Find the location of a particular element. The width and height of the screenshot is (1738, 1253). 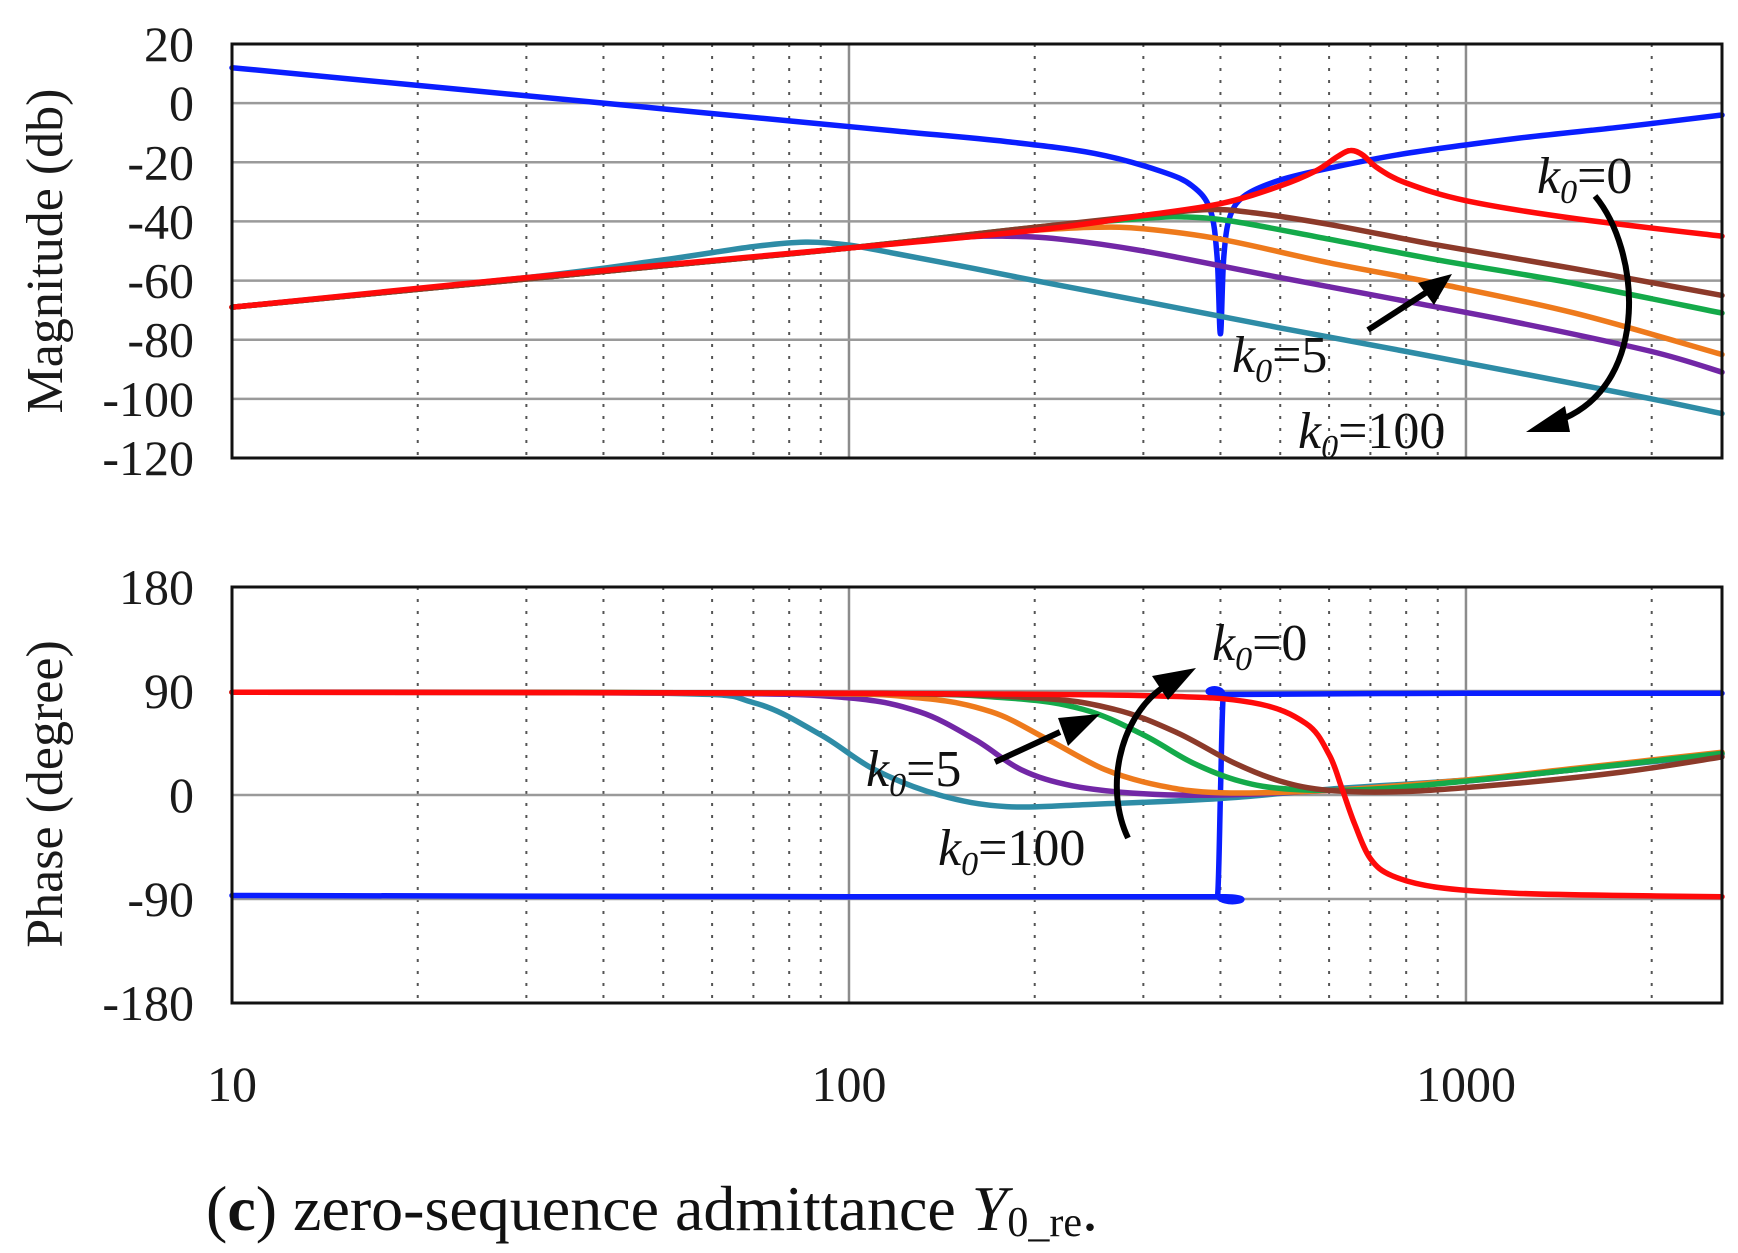

x-tick-labels: 10 100 1000 is located at coordinates (861, 1084).